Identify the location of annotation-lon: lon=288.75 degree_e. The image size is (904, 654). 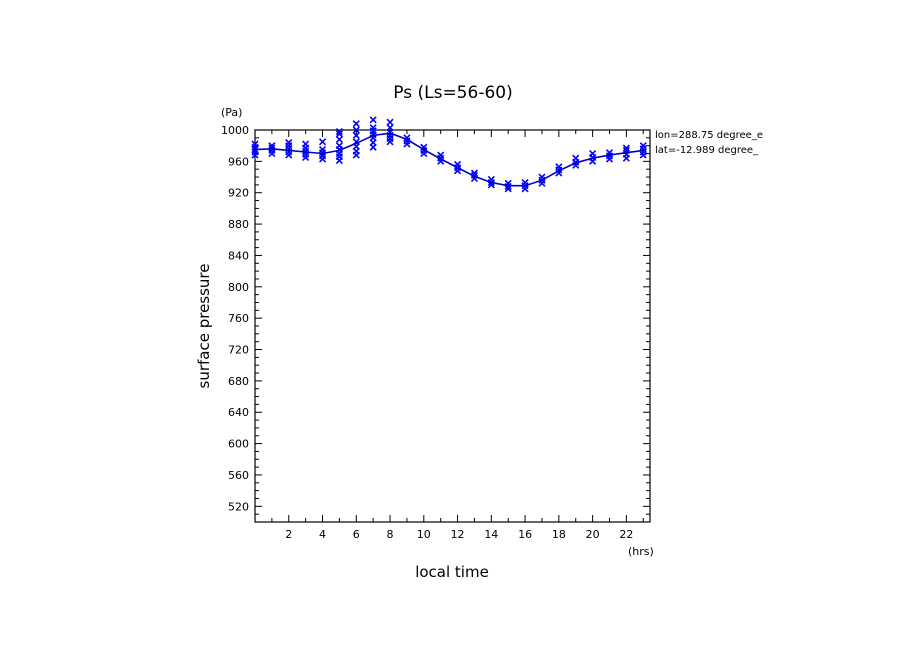
(709, 135).